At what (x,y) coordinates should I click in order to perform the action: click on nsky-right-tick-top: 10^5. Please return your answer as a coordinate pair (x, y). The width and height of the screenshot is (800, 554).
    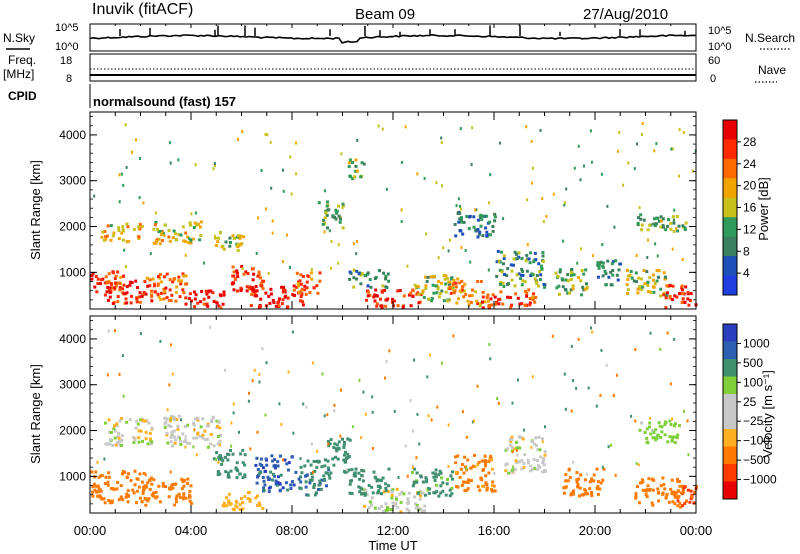
    Looking at the image, I should click on (720, 31).